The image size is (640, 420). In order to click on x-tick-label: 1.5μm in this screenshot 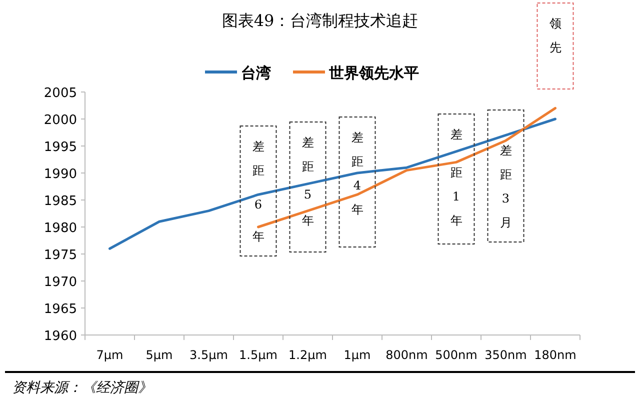, I will do `click(258, 355)`.